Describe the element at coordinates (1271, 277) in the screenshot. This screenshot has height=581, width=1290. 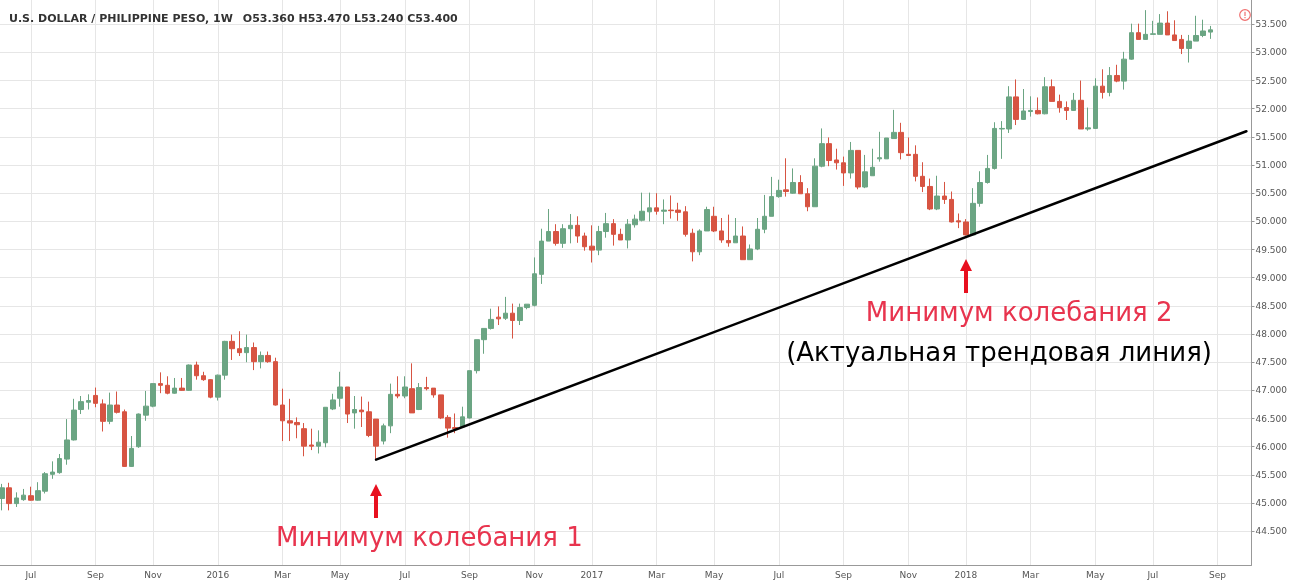
I see `y-tick-label: 49.000` at that location.